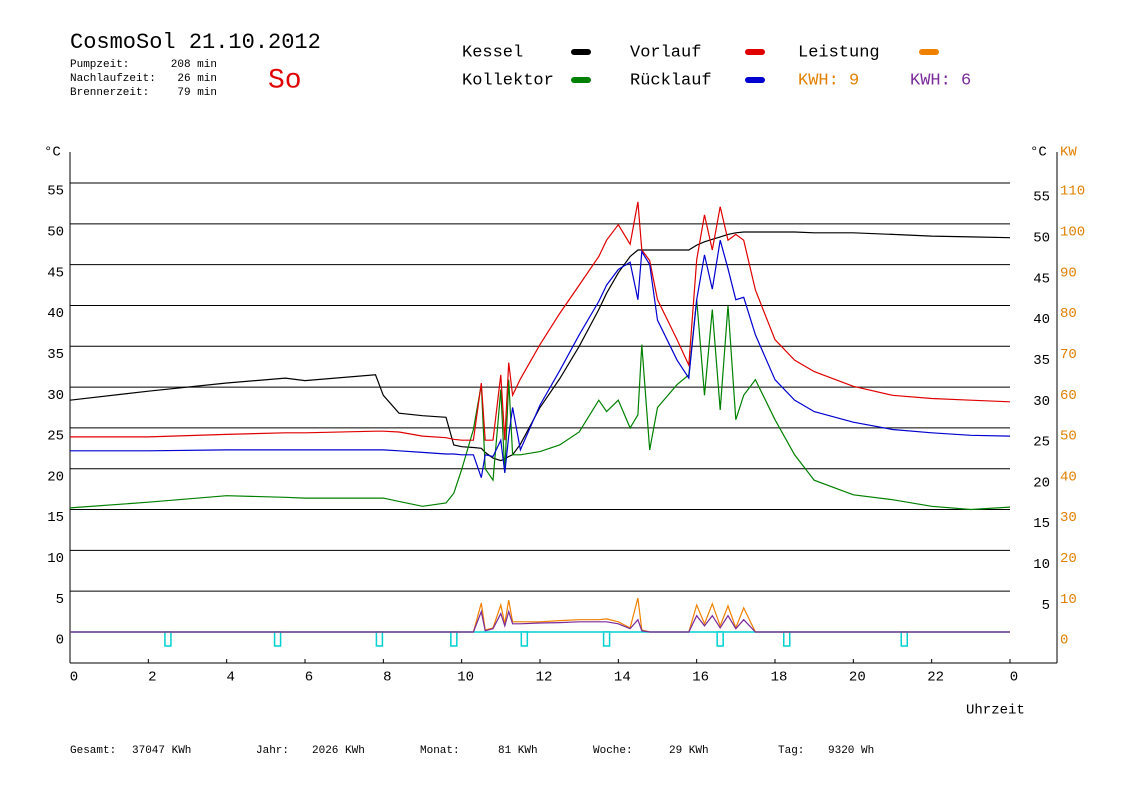 The image size is (1148, 812). I want to click on y-right-tick-label: 5, so click(1046, 606).